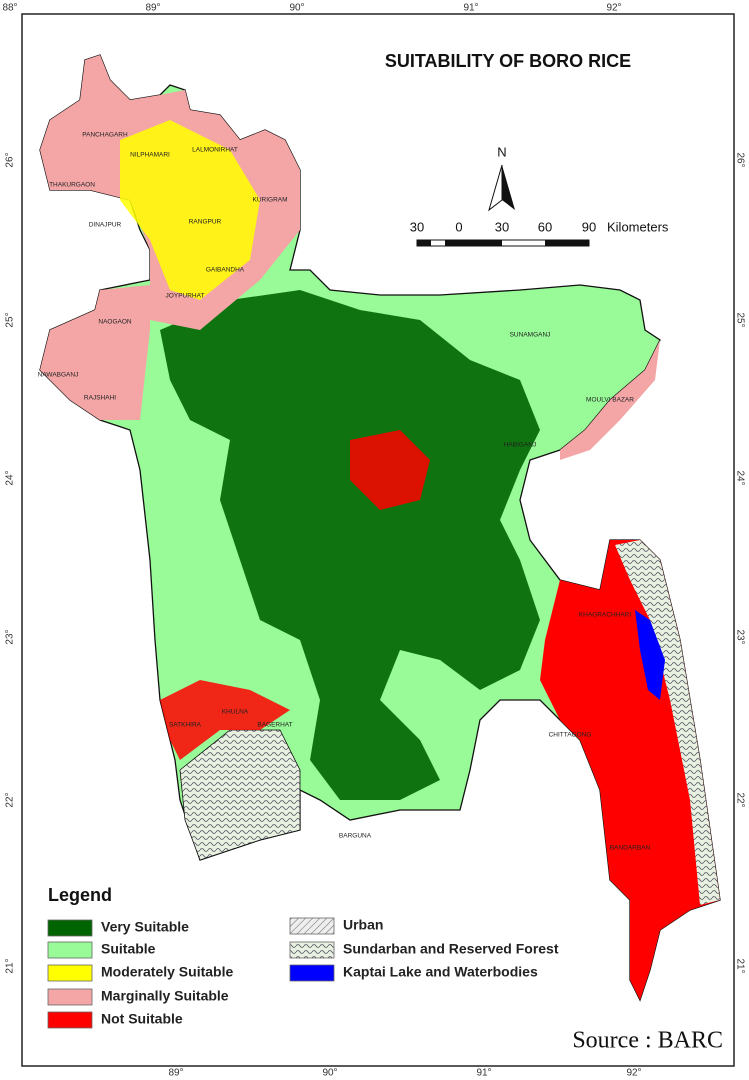 This screenshot has width=749, height=1080. Describe the element at coordinates (589, 226) in the screenshot. I see `scale-label: 90` at that location.